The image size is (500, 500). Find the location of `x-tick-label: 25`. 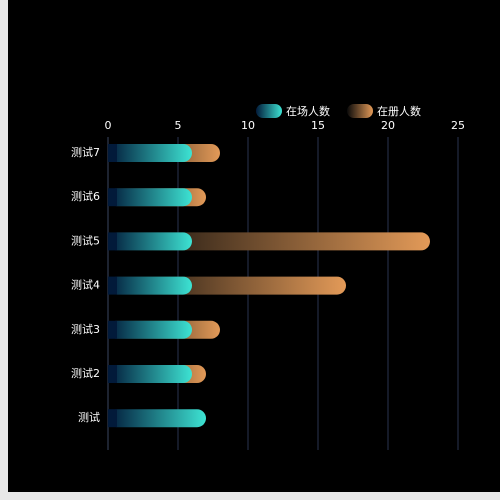

x-tick-label: 25 is located at coordinates (458, 125).